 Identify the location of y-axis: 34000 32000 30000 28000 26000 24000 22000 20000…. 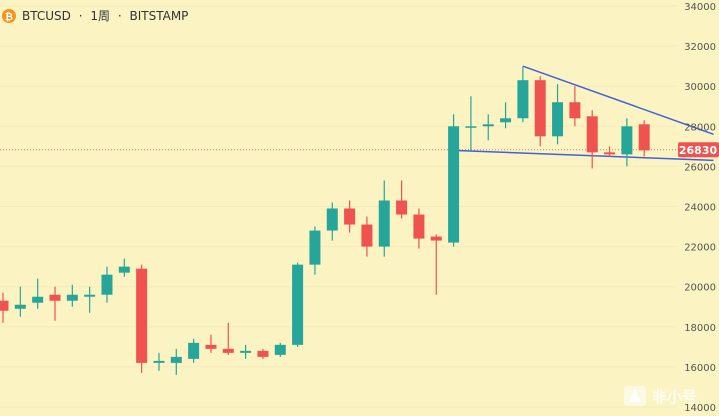
(700, 208).